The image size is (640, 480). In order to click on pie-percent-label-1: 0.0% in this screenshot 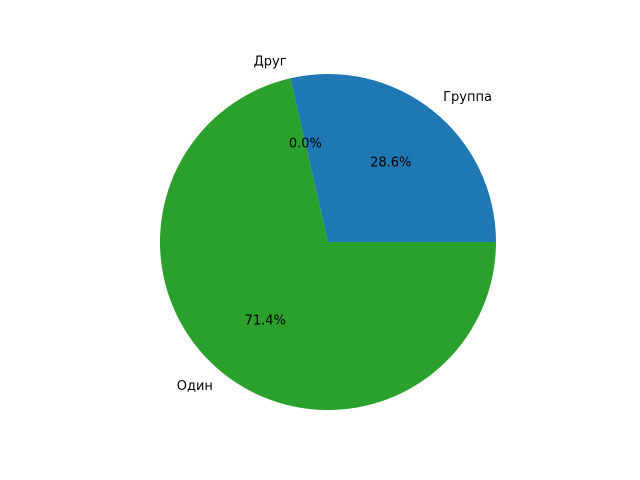, I will do `click(305, 143)`.